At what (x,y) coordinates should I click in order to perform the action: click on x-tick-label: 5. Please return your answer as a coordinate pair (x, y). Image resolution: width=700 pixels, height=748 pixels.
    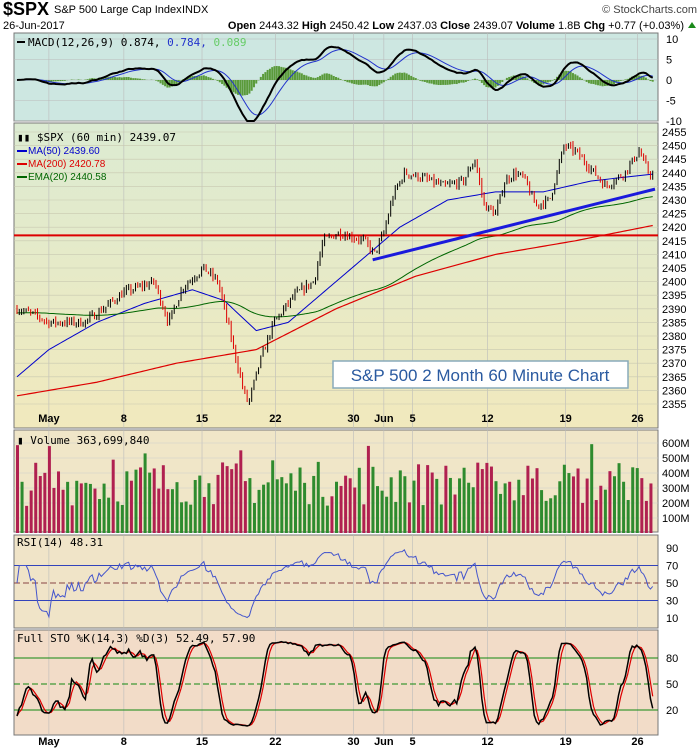
    Looking at the image, I should click on (412, 419).